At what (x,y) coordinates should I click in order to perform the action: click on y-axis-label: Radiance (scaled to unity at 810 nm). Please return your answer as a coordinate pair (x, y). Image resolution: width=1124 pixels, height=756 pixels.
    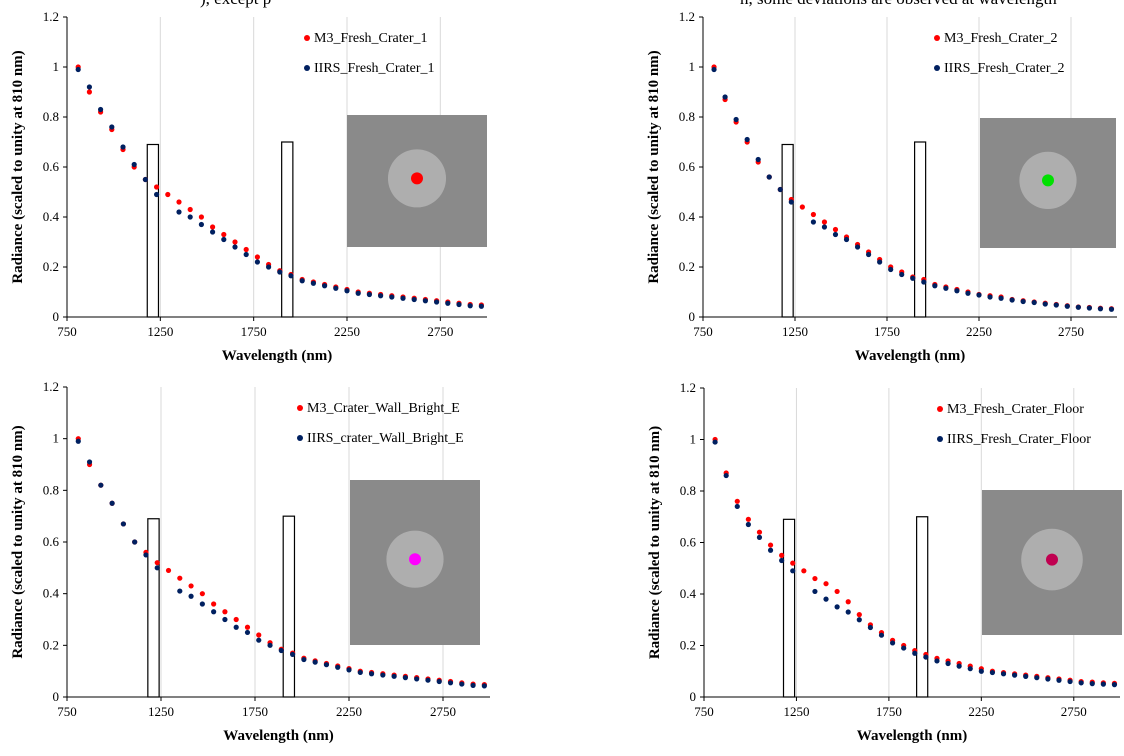
    Looking at the image, I should click on (654, 166).